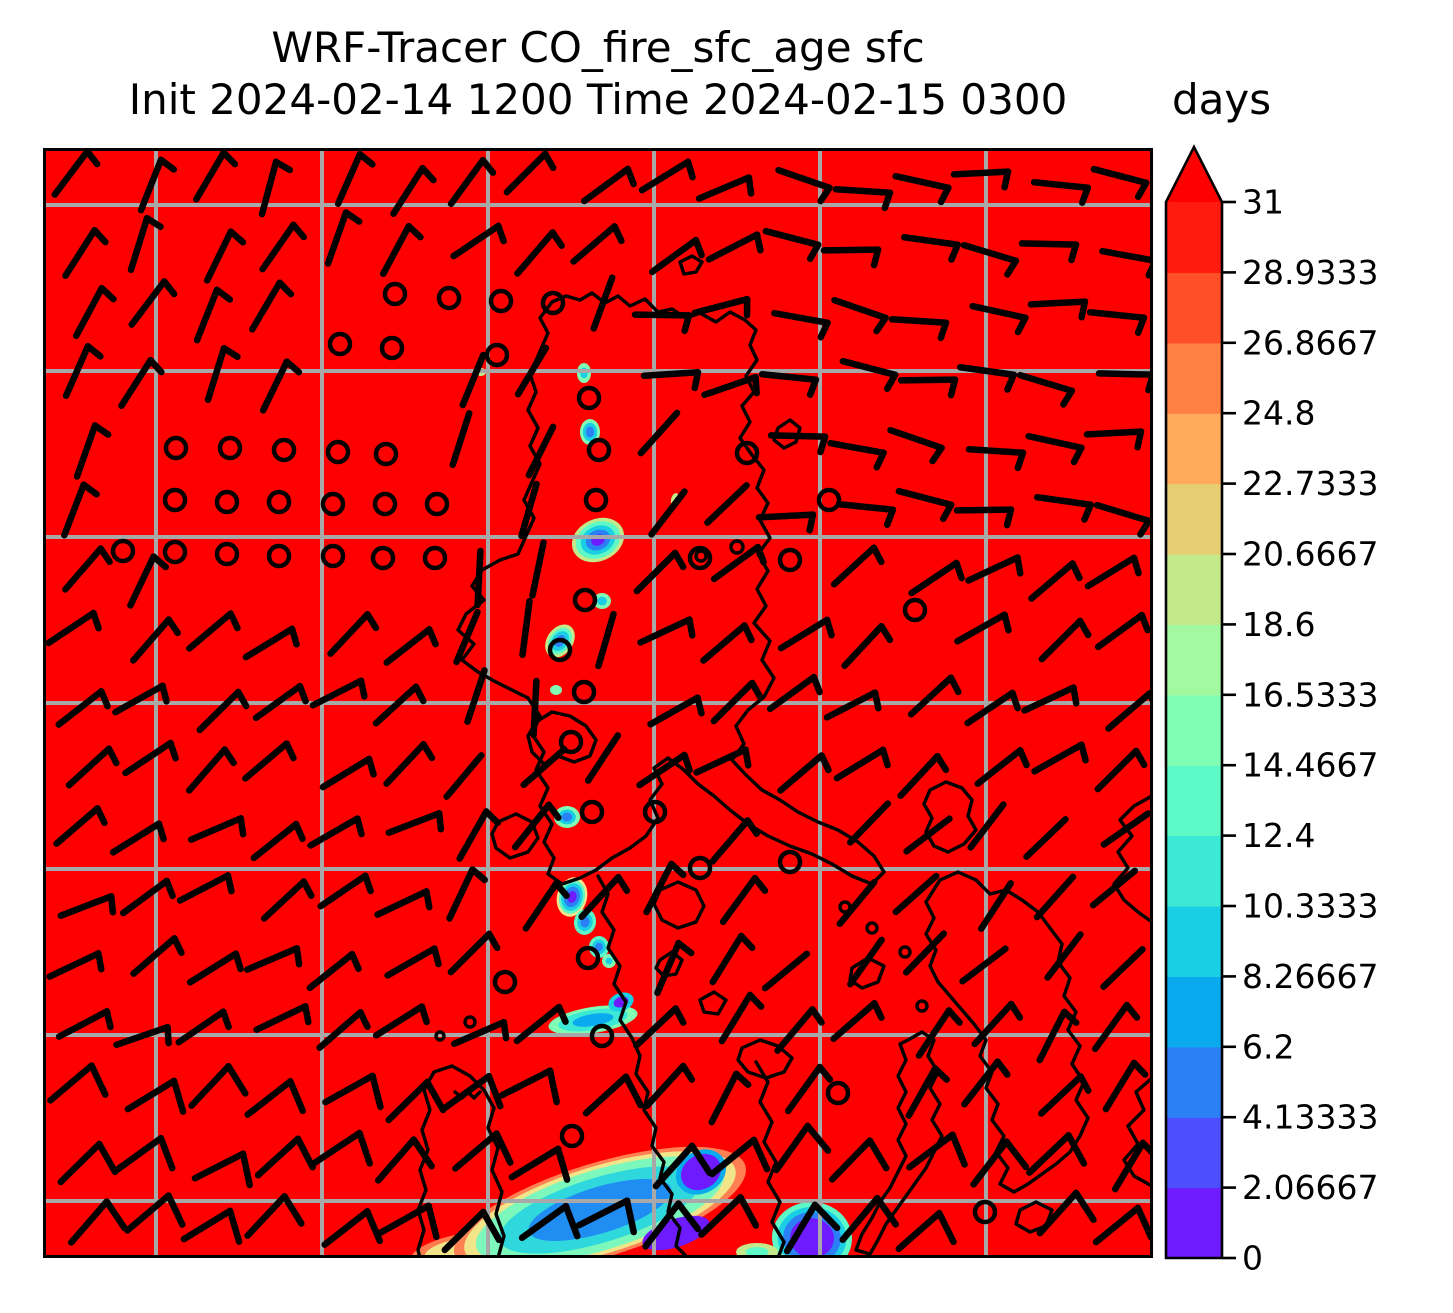 The width and height of the screenshot is (1453, 1313). Describe the element at coordinates (899, 1143) in the screenshot. I see `coastline-cebu-long` at that location.